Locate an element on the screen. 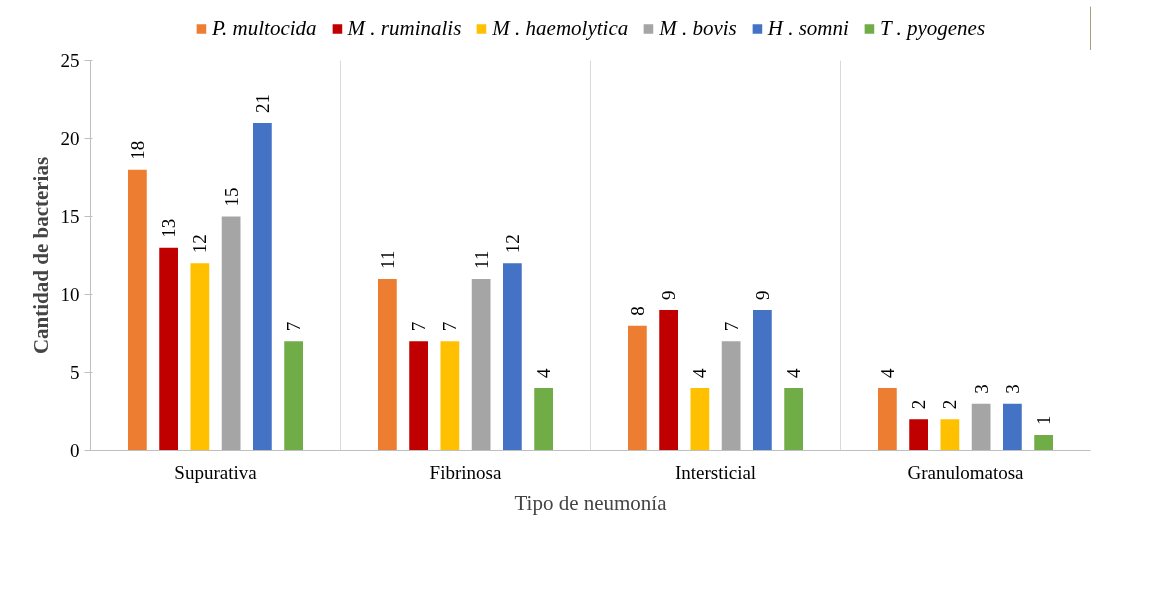  x-tick-label: Supurativa is located at coordinates (216, 472).